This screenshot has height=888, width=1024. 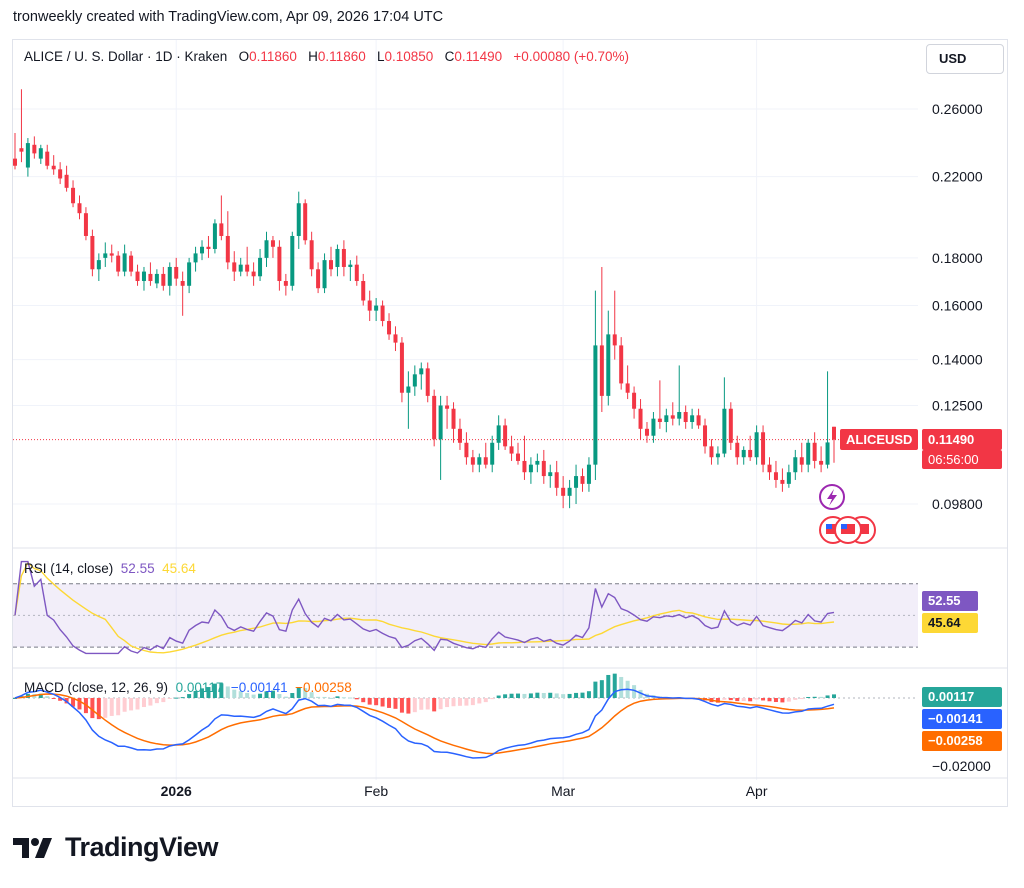 What do you see at coordinates (69, 568) in the screenshot?
I see `rsi-title: RSI (14, close)` at bounding box center [69, 568].